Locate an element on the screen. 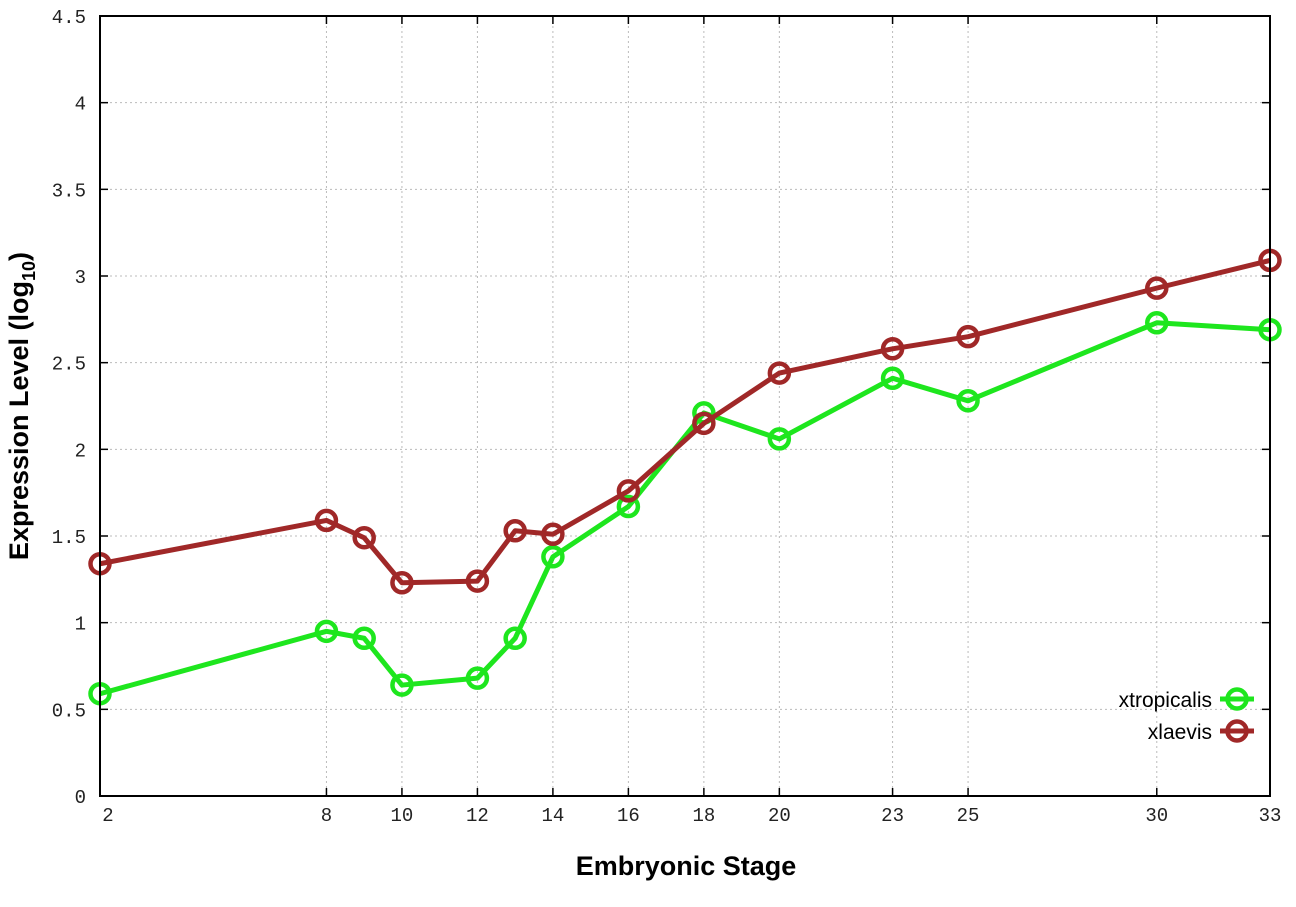 The image size is (1296, 907). legend-marker-xtropicalis is located at coordinates (1237, 699).